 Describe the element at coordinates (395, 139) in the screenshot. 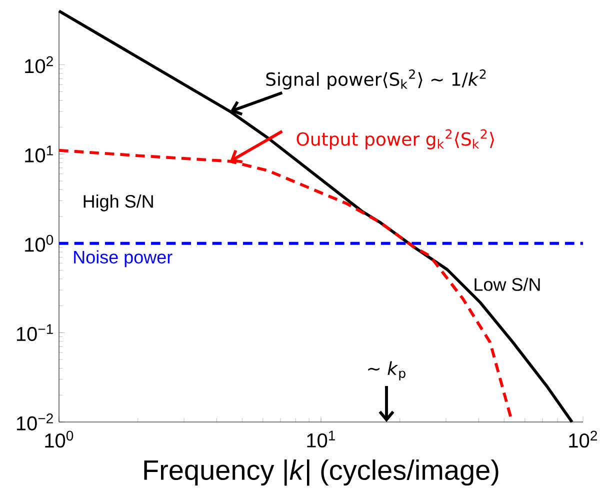

I see `annotation: Output power g$_{k}$$^{2}$⟨S$_{k}$$^{2}$⟩` at that location.